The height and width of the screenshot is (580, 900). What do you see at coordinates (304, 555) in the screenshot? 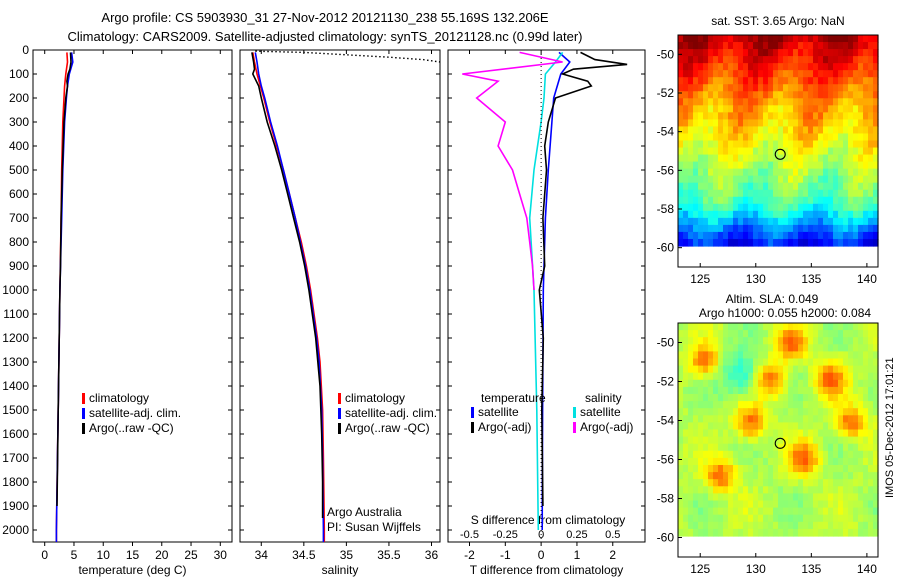
I see `x-tick-label: 34.5` at bounding box center [304, 555].